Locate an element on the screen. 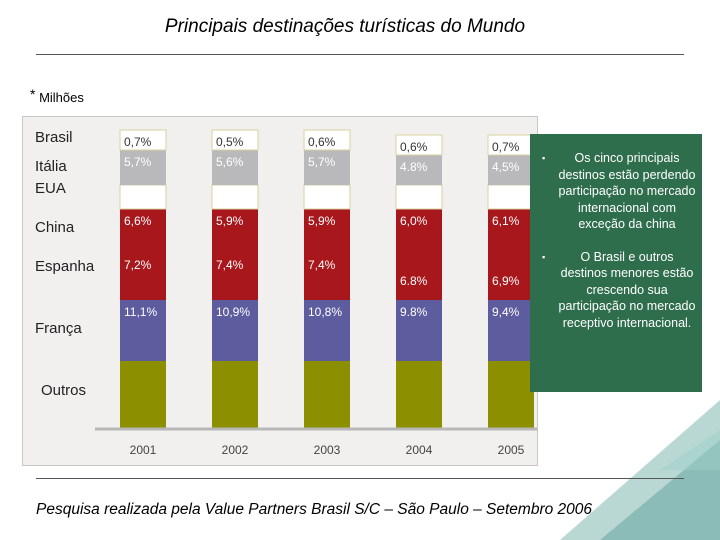 The width and height of the screenshot is (720, 540). unit-note-text: Milhões is located at coordinates (61, 97).